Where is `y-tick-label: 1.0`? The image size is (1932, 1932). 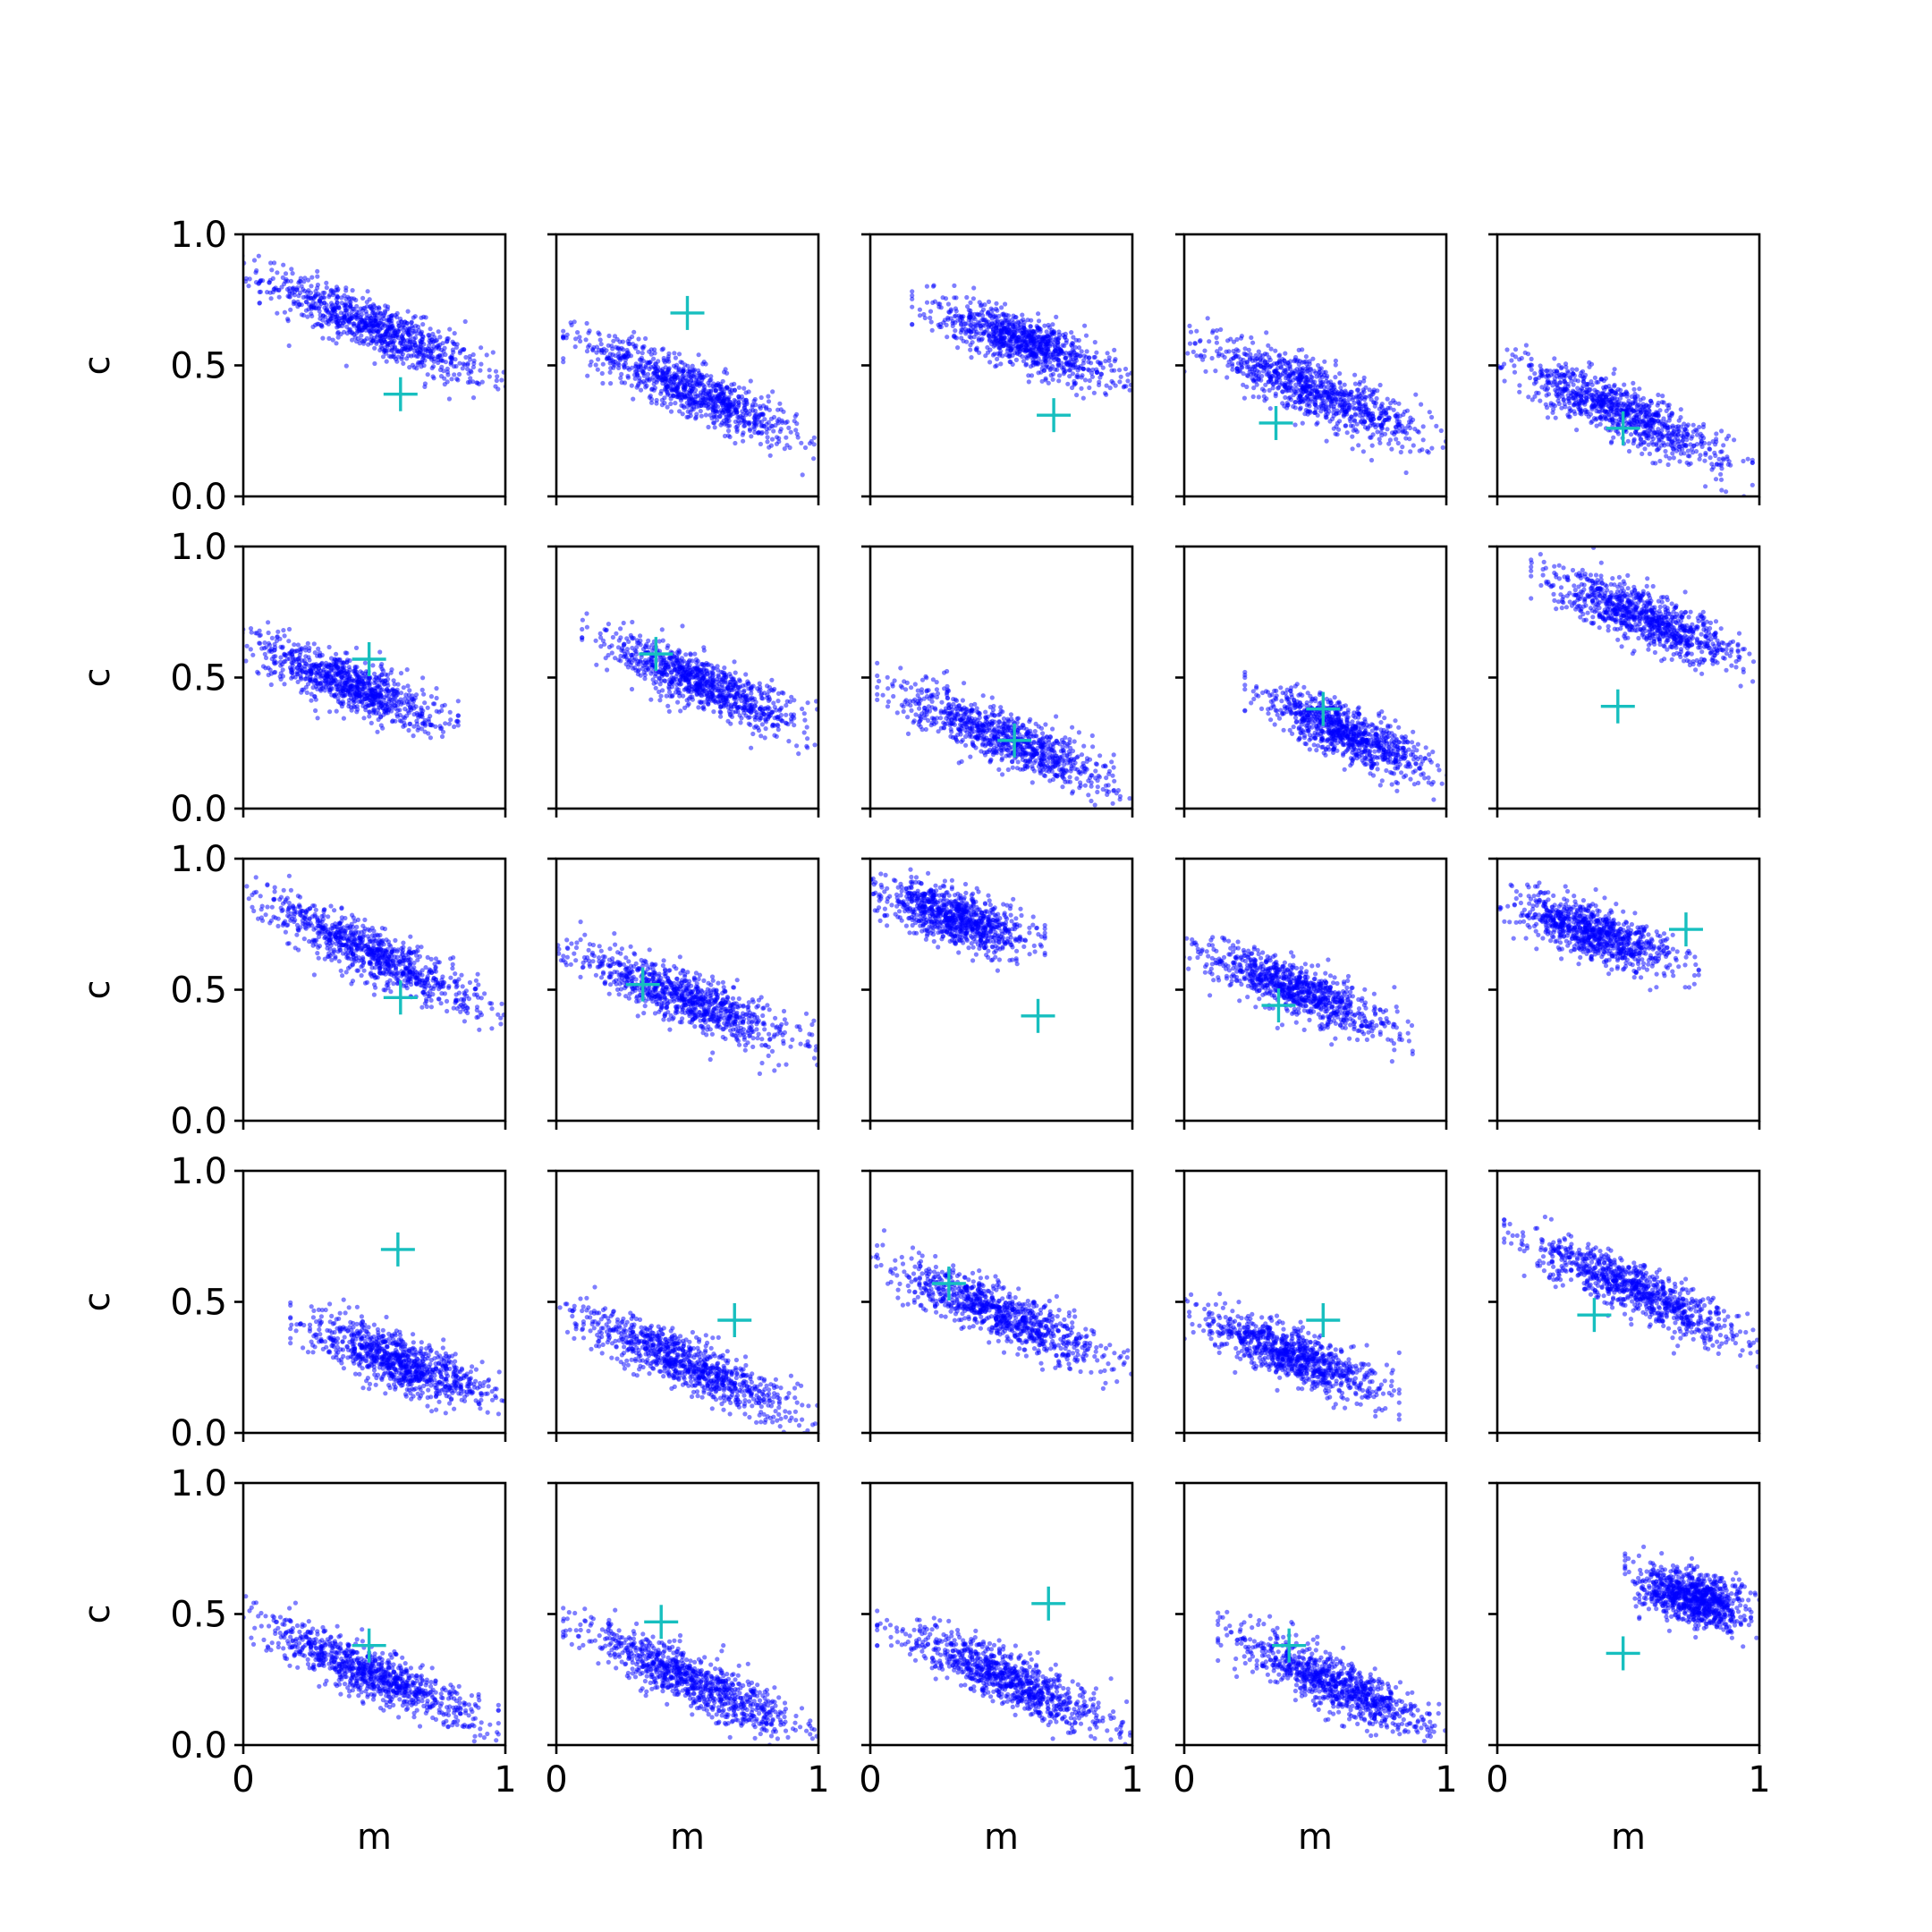 y-tick-label: 1.0 is located at coordinates (198, 235).